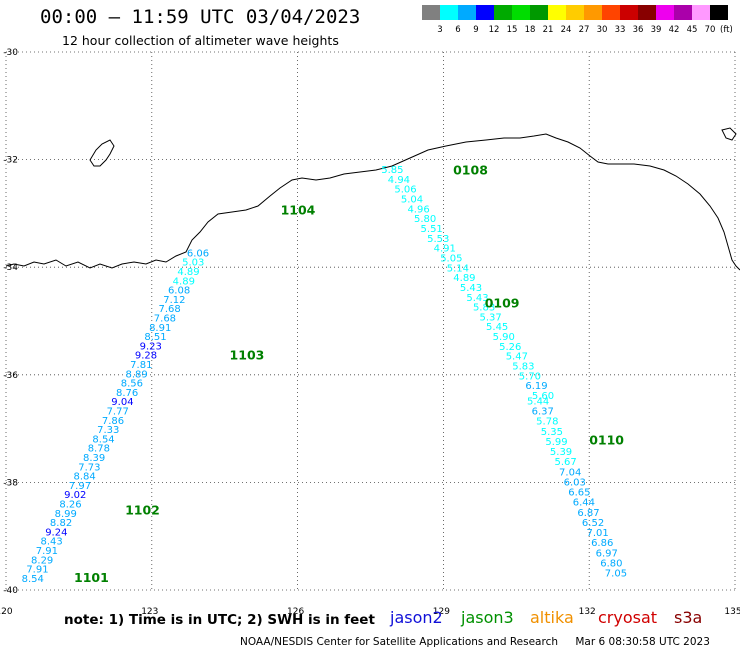 The width and height of the screenshot is (740, 650). Describe the element at coordinates (688, 617) in the screenshot. I see `satellite-s3a: s3a` at that location.